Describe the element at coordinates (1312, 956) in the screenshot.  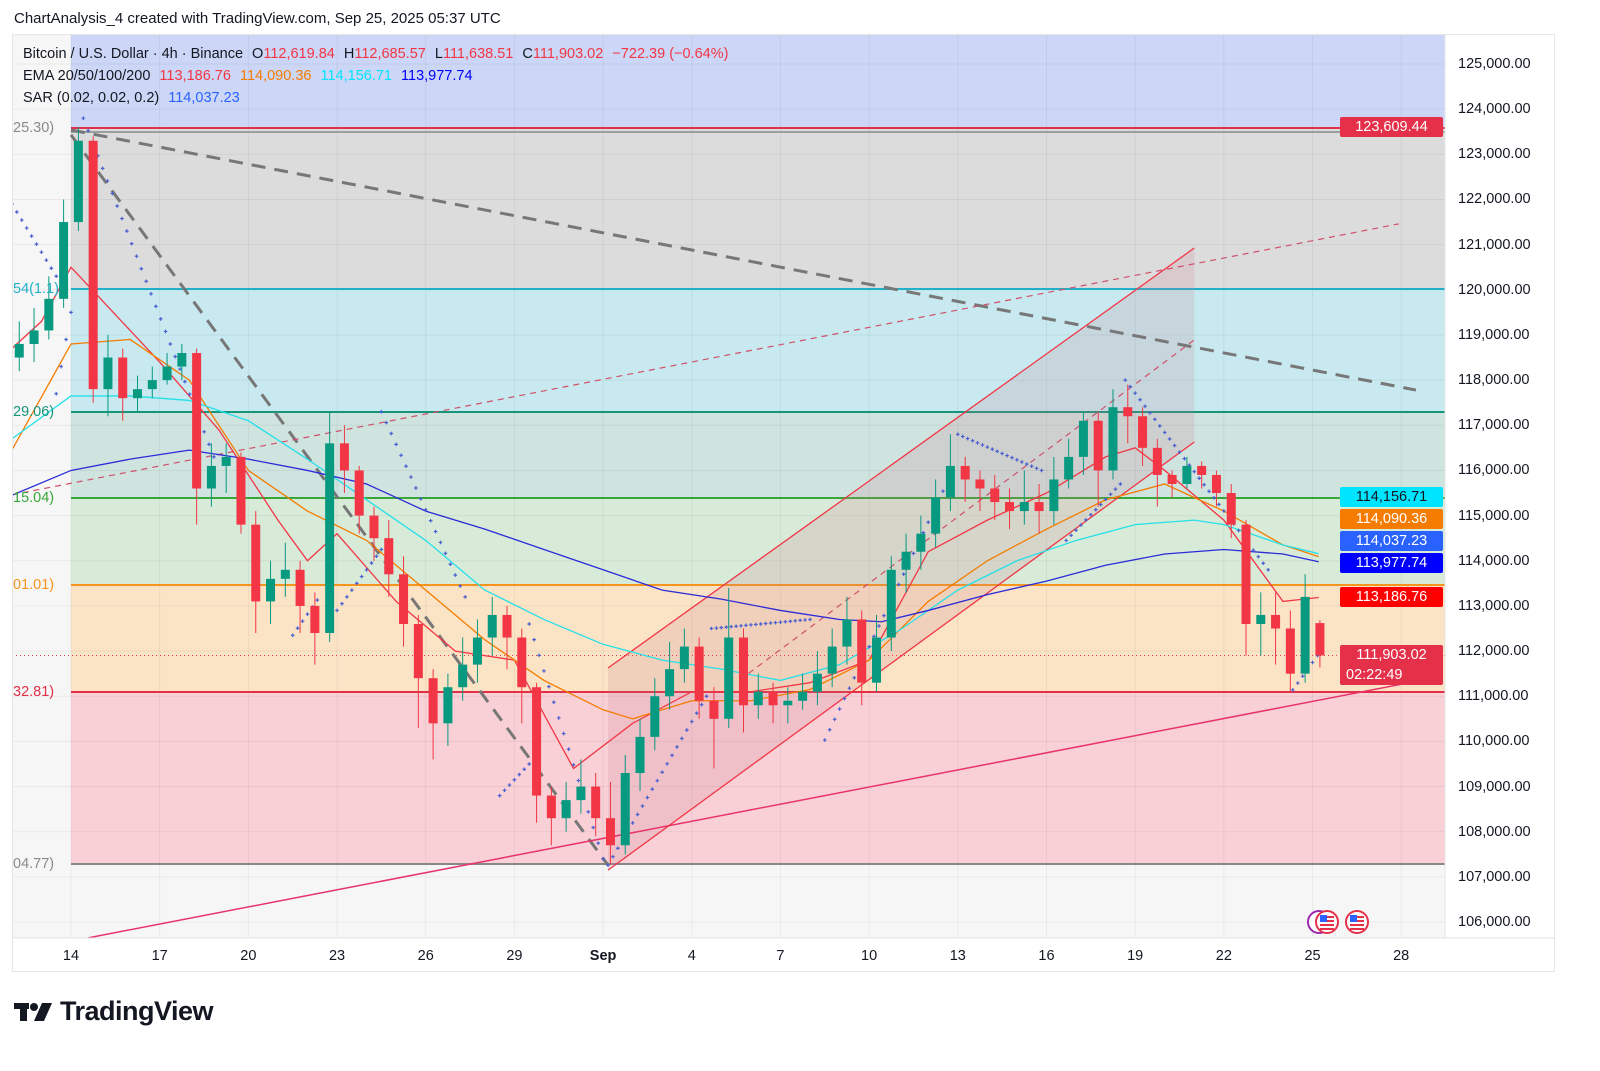
I see `time-tick-label: 25` at that location.